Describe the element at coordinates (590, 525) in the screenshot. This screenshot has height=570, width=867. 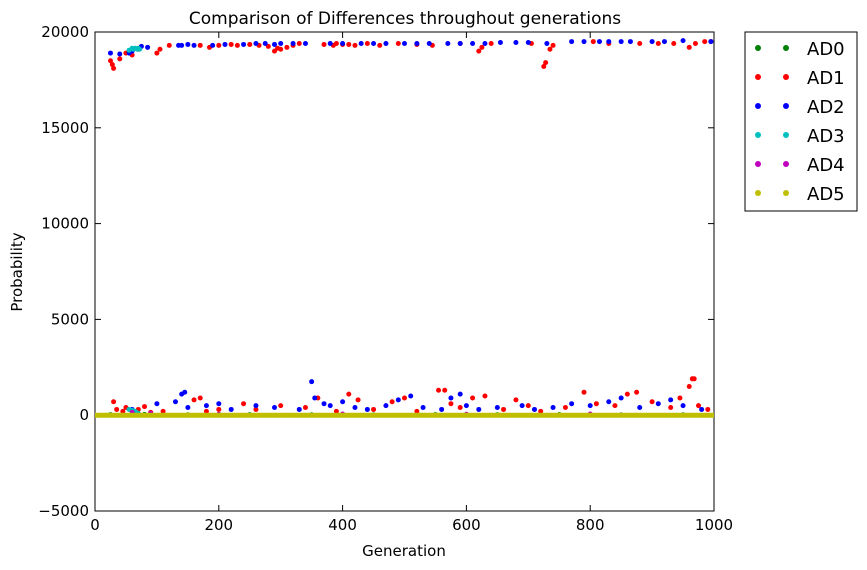
I see `x-tick-label: 800` at that location.